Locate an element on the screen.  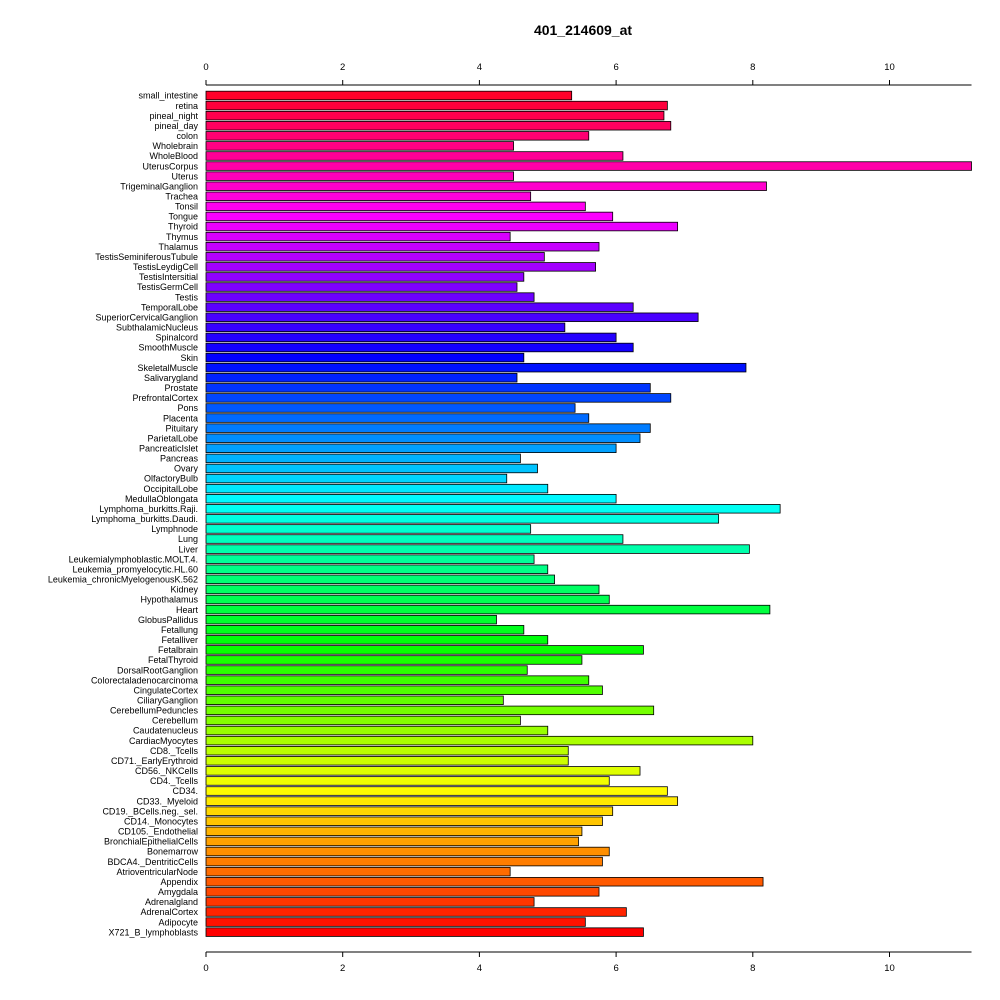
category-label: Ovary is located at coordinates (186, 469).